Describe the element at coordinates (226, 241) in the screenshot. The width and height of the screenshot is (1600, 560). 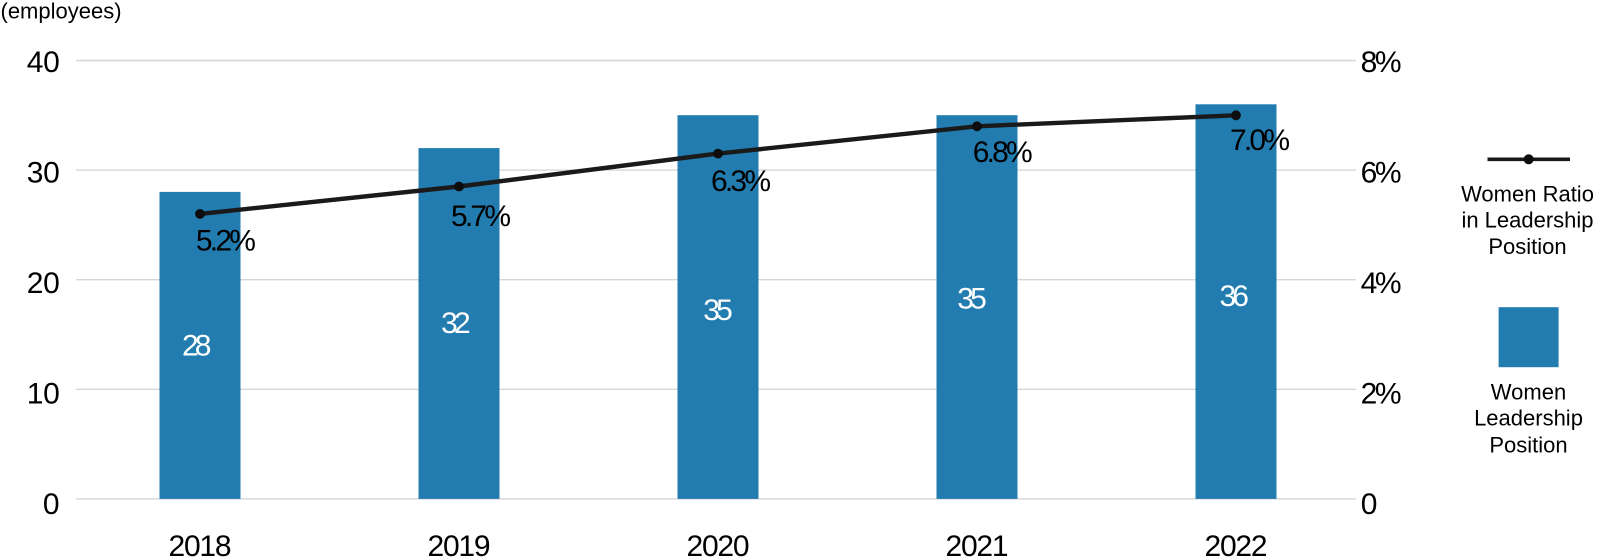
I see `svg-text: 5.2%` at that location.